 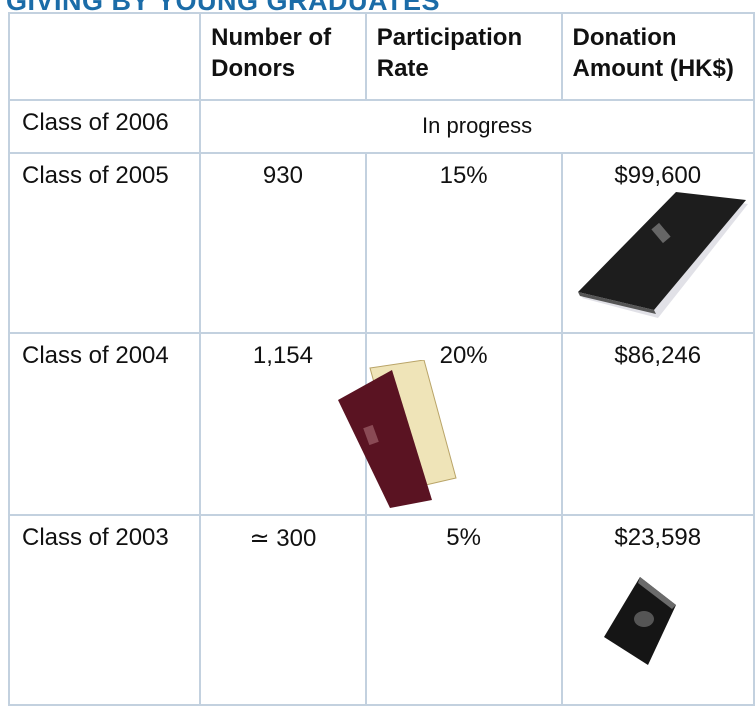 I want to click on column-header: Donation Amount (HK$), so click(x=657, y=56).